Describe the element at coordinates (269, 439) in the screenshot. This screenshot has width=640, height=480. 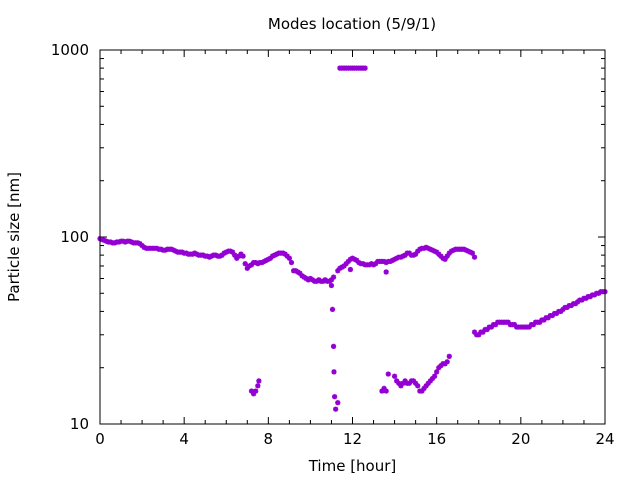
I see `x-tick-label: 8` at that location.